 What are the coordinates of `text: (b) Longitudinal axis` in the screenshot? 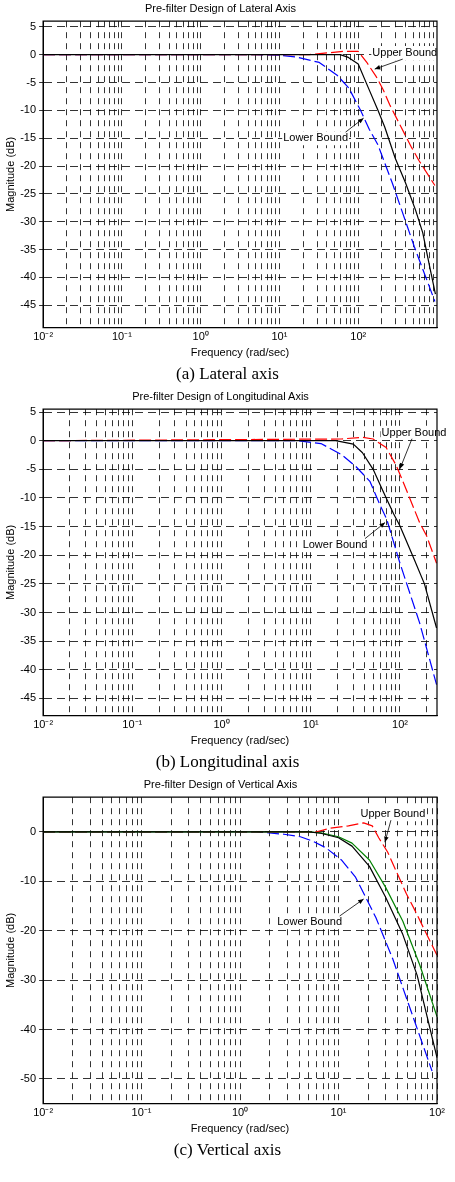 It's located at (227, 762).